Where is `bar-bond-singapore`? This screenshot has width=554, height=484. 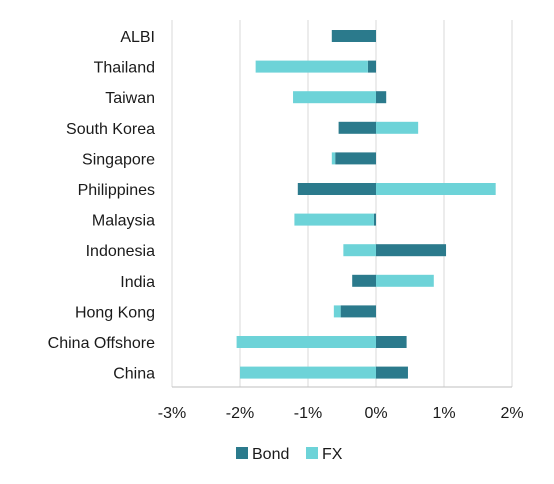
bar-bond-singapore is located at coordinates (355, 158).